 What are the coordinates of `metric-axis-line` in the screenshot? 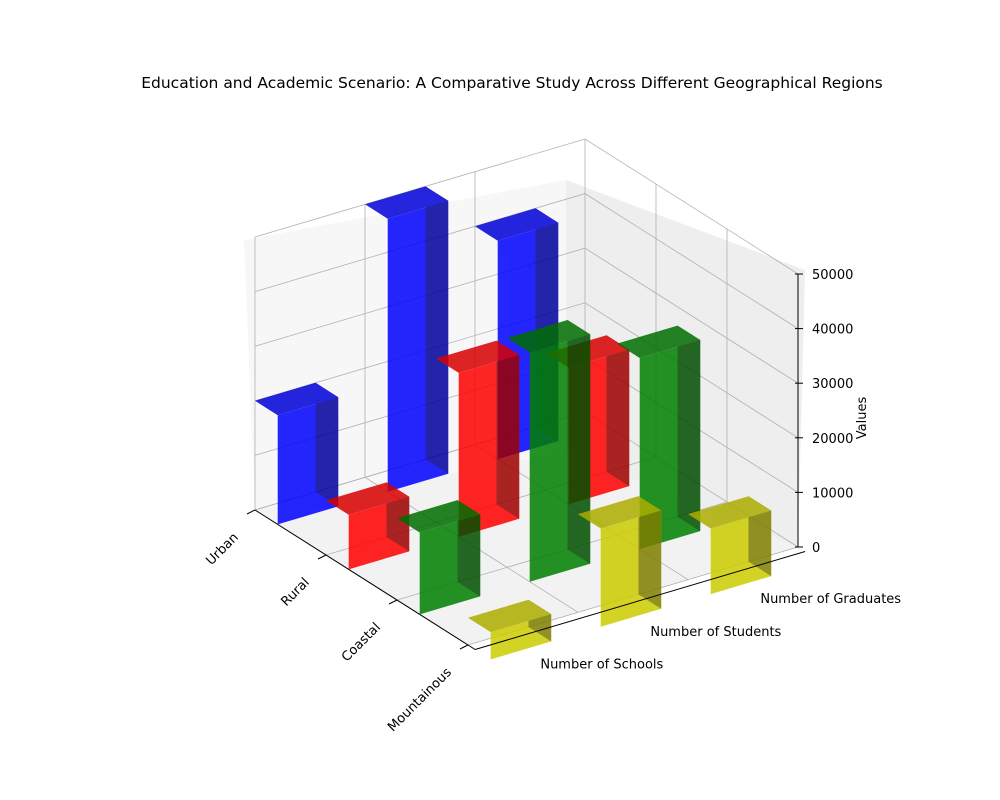 It's located at (640, 600).